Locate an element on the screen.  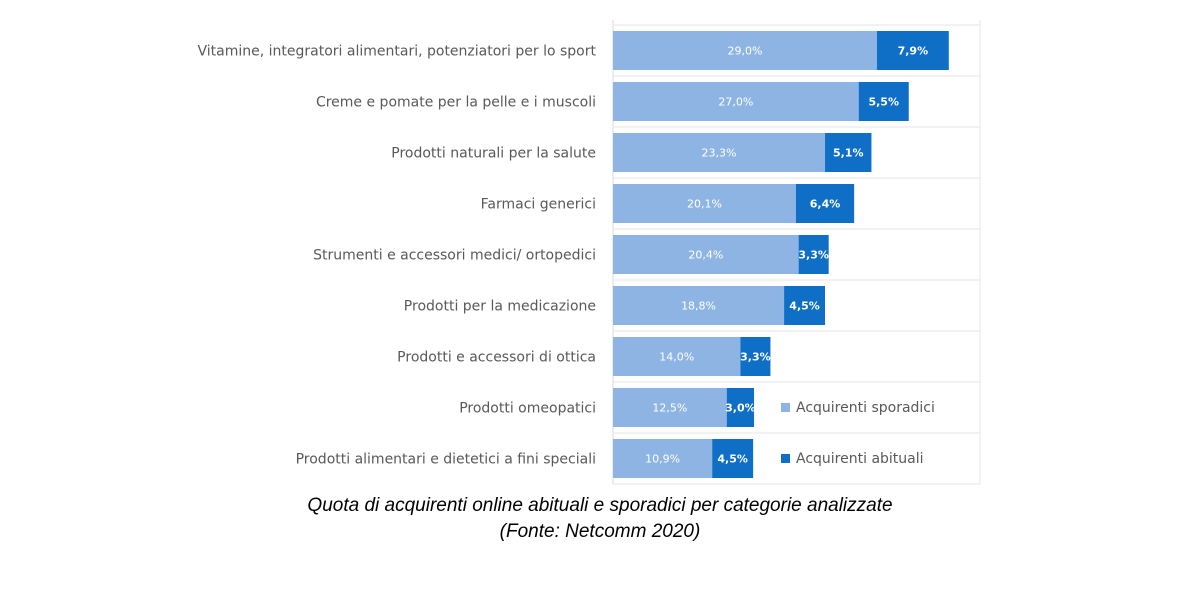
legend-swatch-habitual is located at coordinates (785, 458).